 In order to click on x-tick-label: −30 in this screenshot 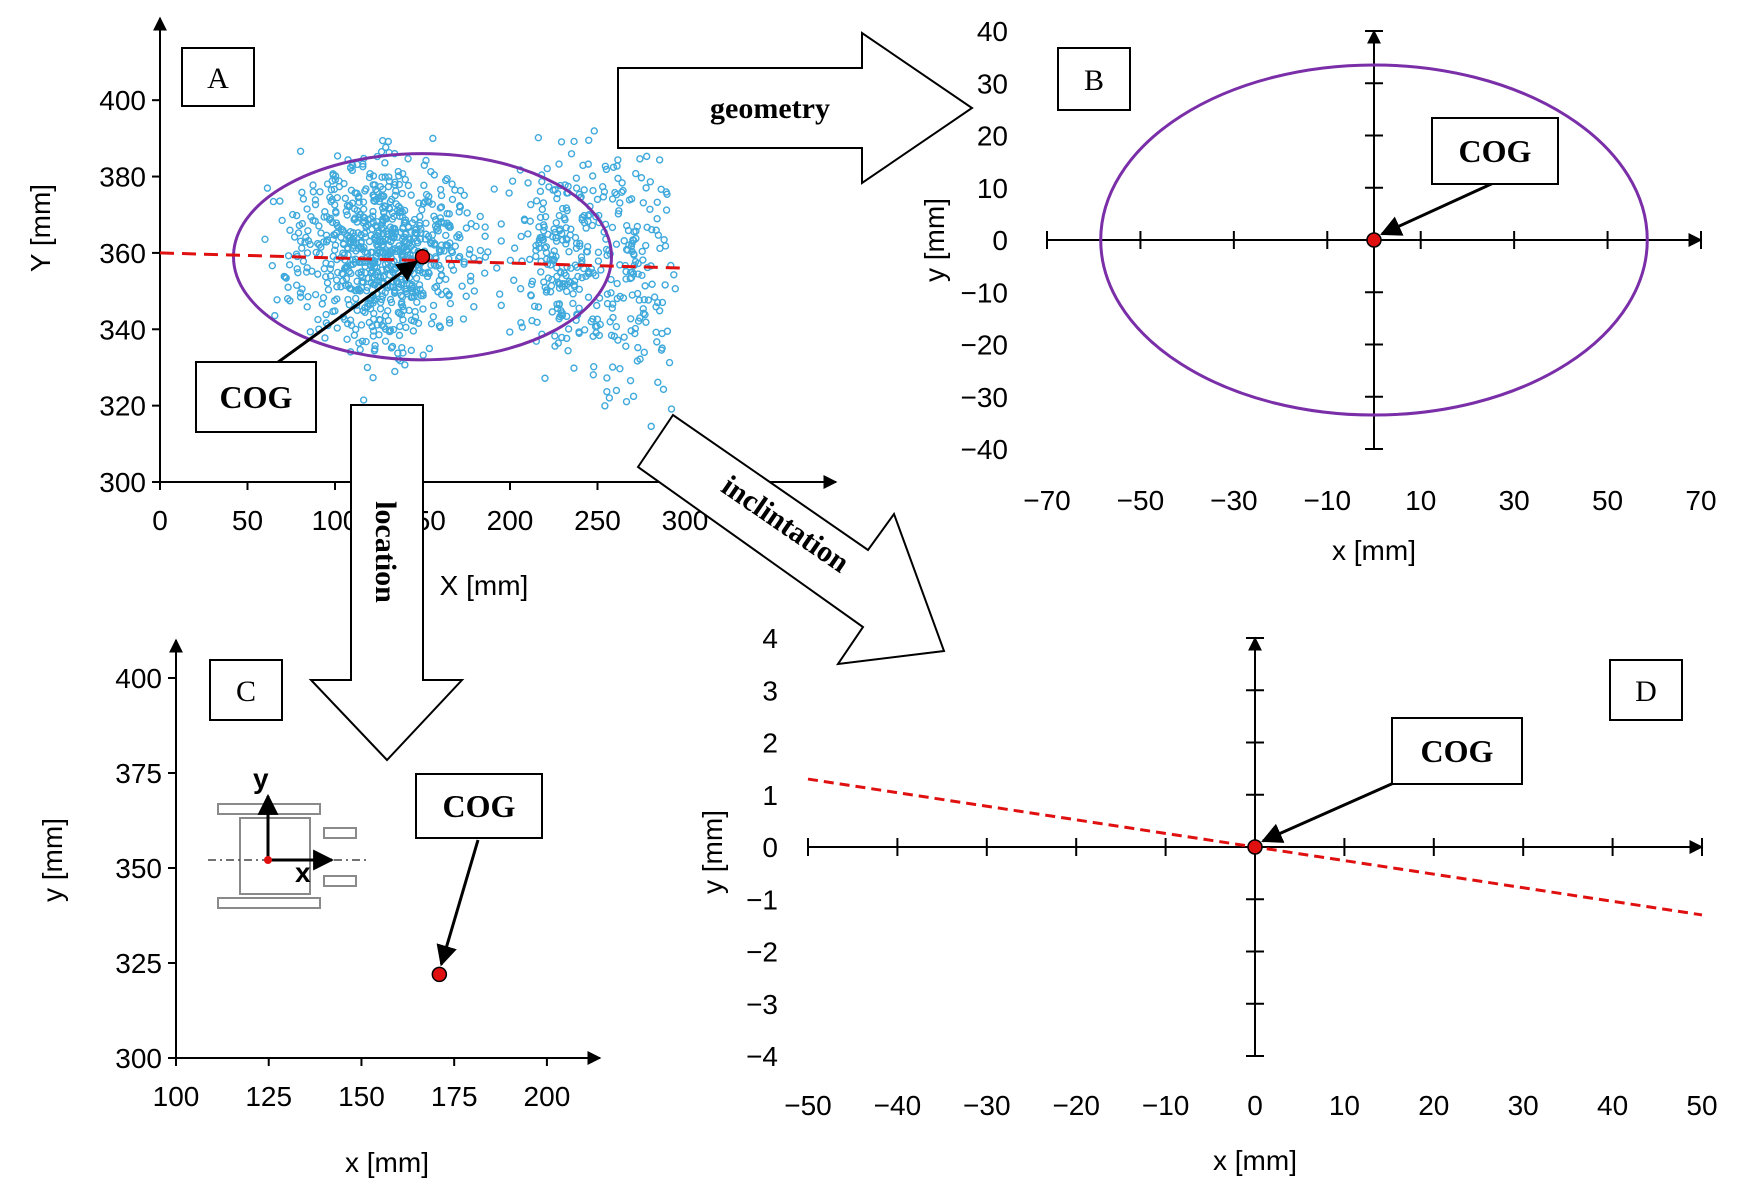, I will do `click(1234, 500)`.